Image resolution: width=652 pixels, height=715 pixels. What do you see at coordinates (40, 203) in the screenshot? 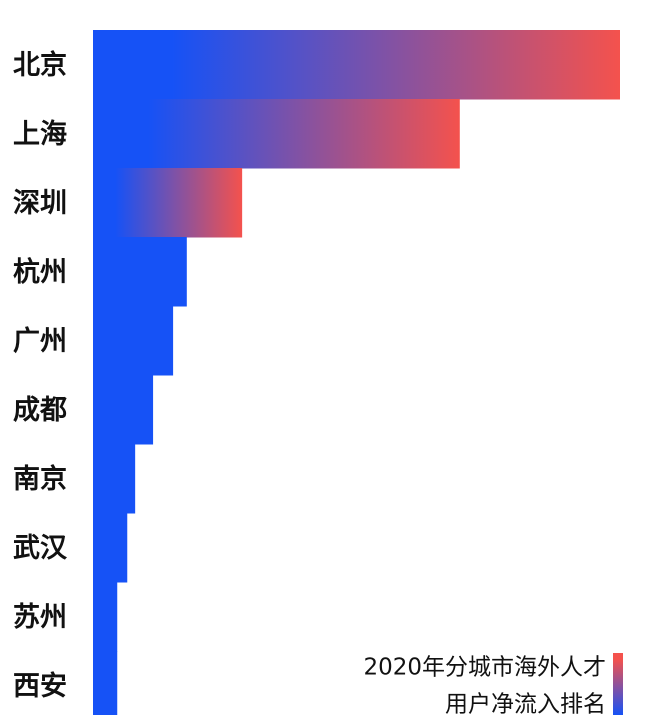
I see `category-label: 深圳` at bounding box center [40, 203].